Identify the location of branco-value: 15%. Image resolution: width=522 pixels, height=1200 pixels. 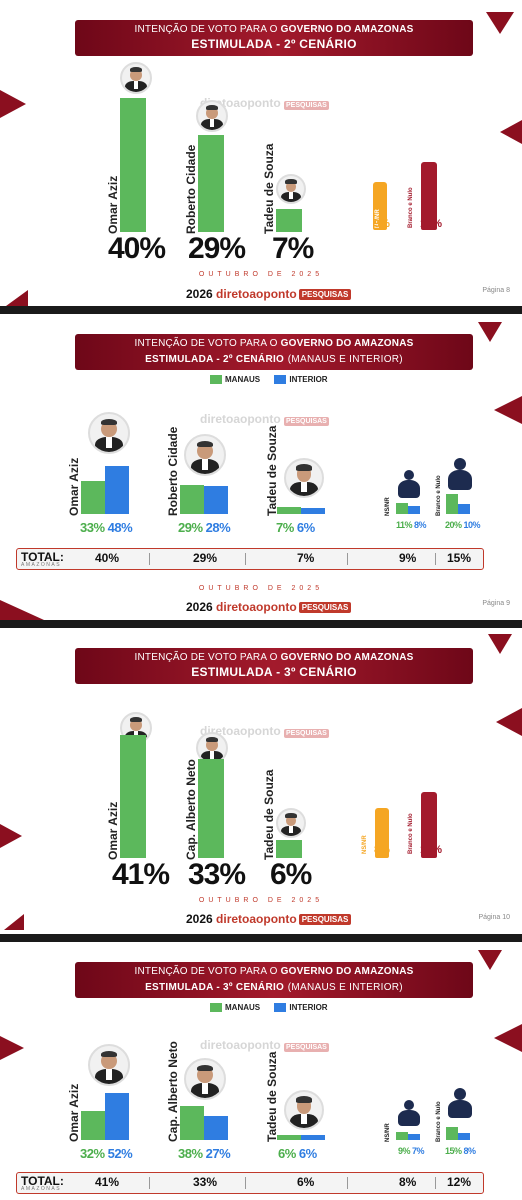
(431, 224).